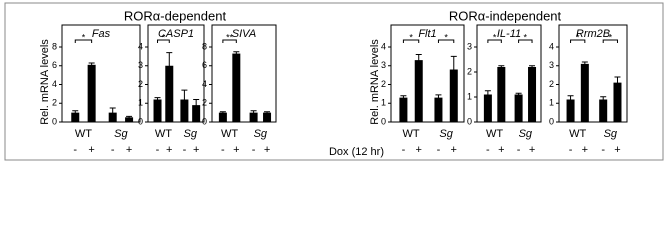 The image size is (670, 240). I want to click on panel-title: SIVA, so click(244, 34).